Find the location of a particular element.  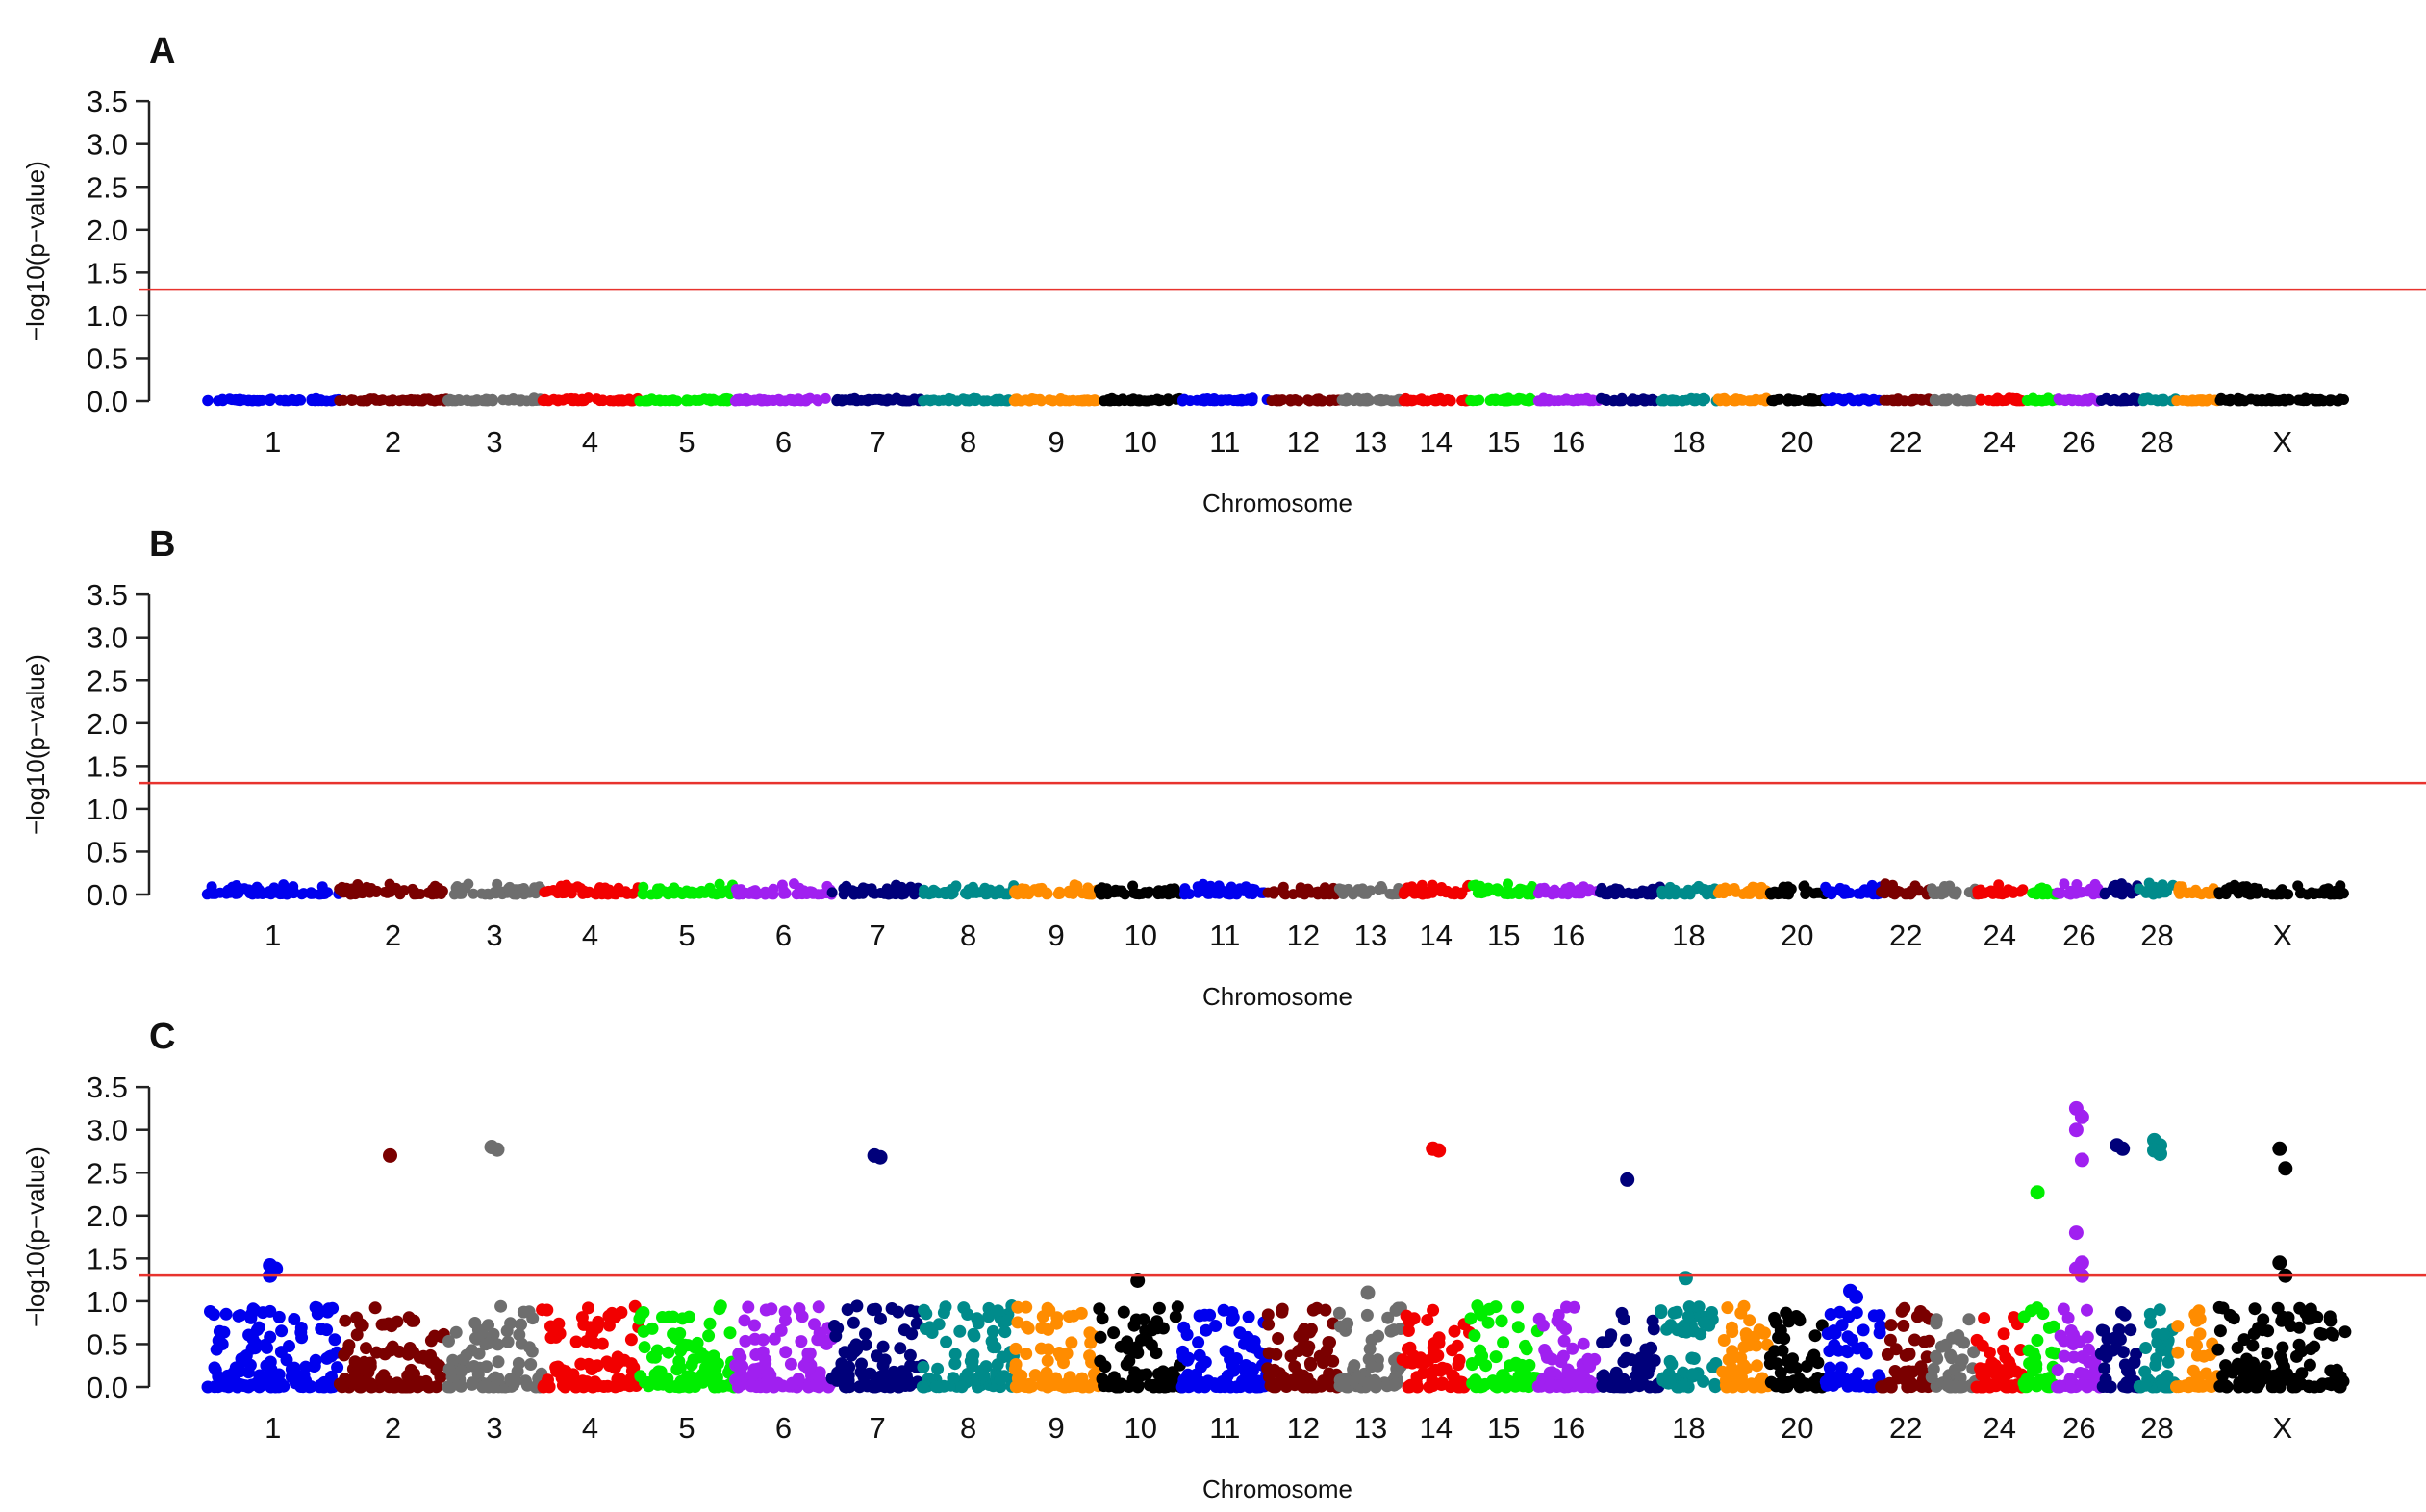

x-tick-label: 22 is located at coordinates (1905, 1428).